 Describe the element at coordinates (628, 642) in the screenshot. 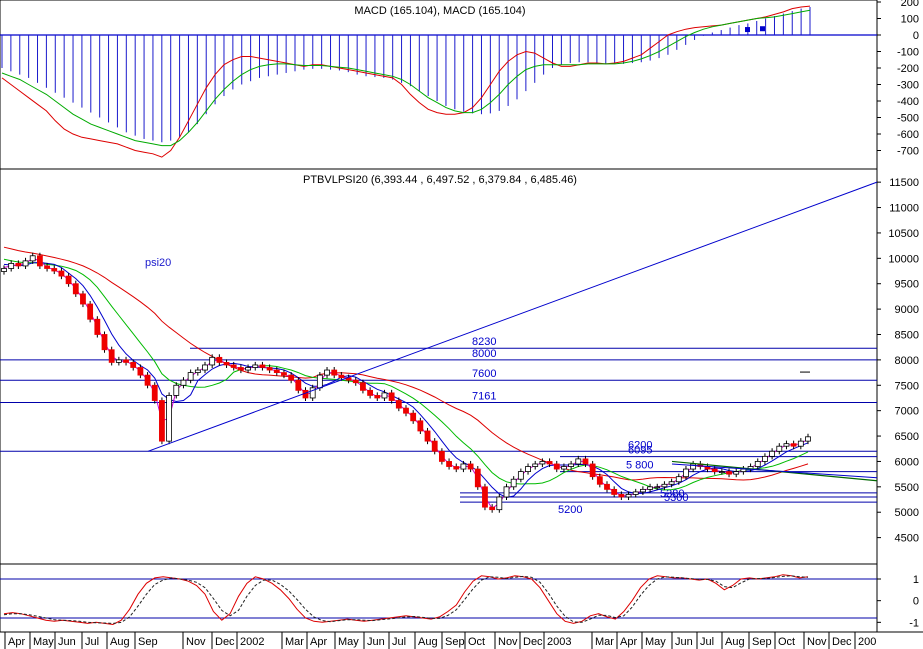

I see `x-tick-label: Apr` at that location.